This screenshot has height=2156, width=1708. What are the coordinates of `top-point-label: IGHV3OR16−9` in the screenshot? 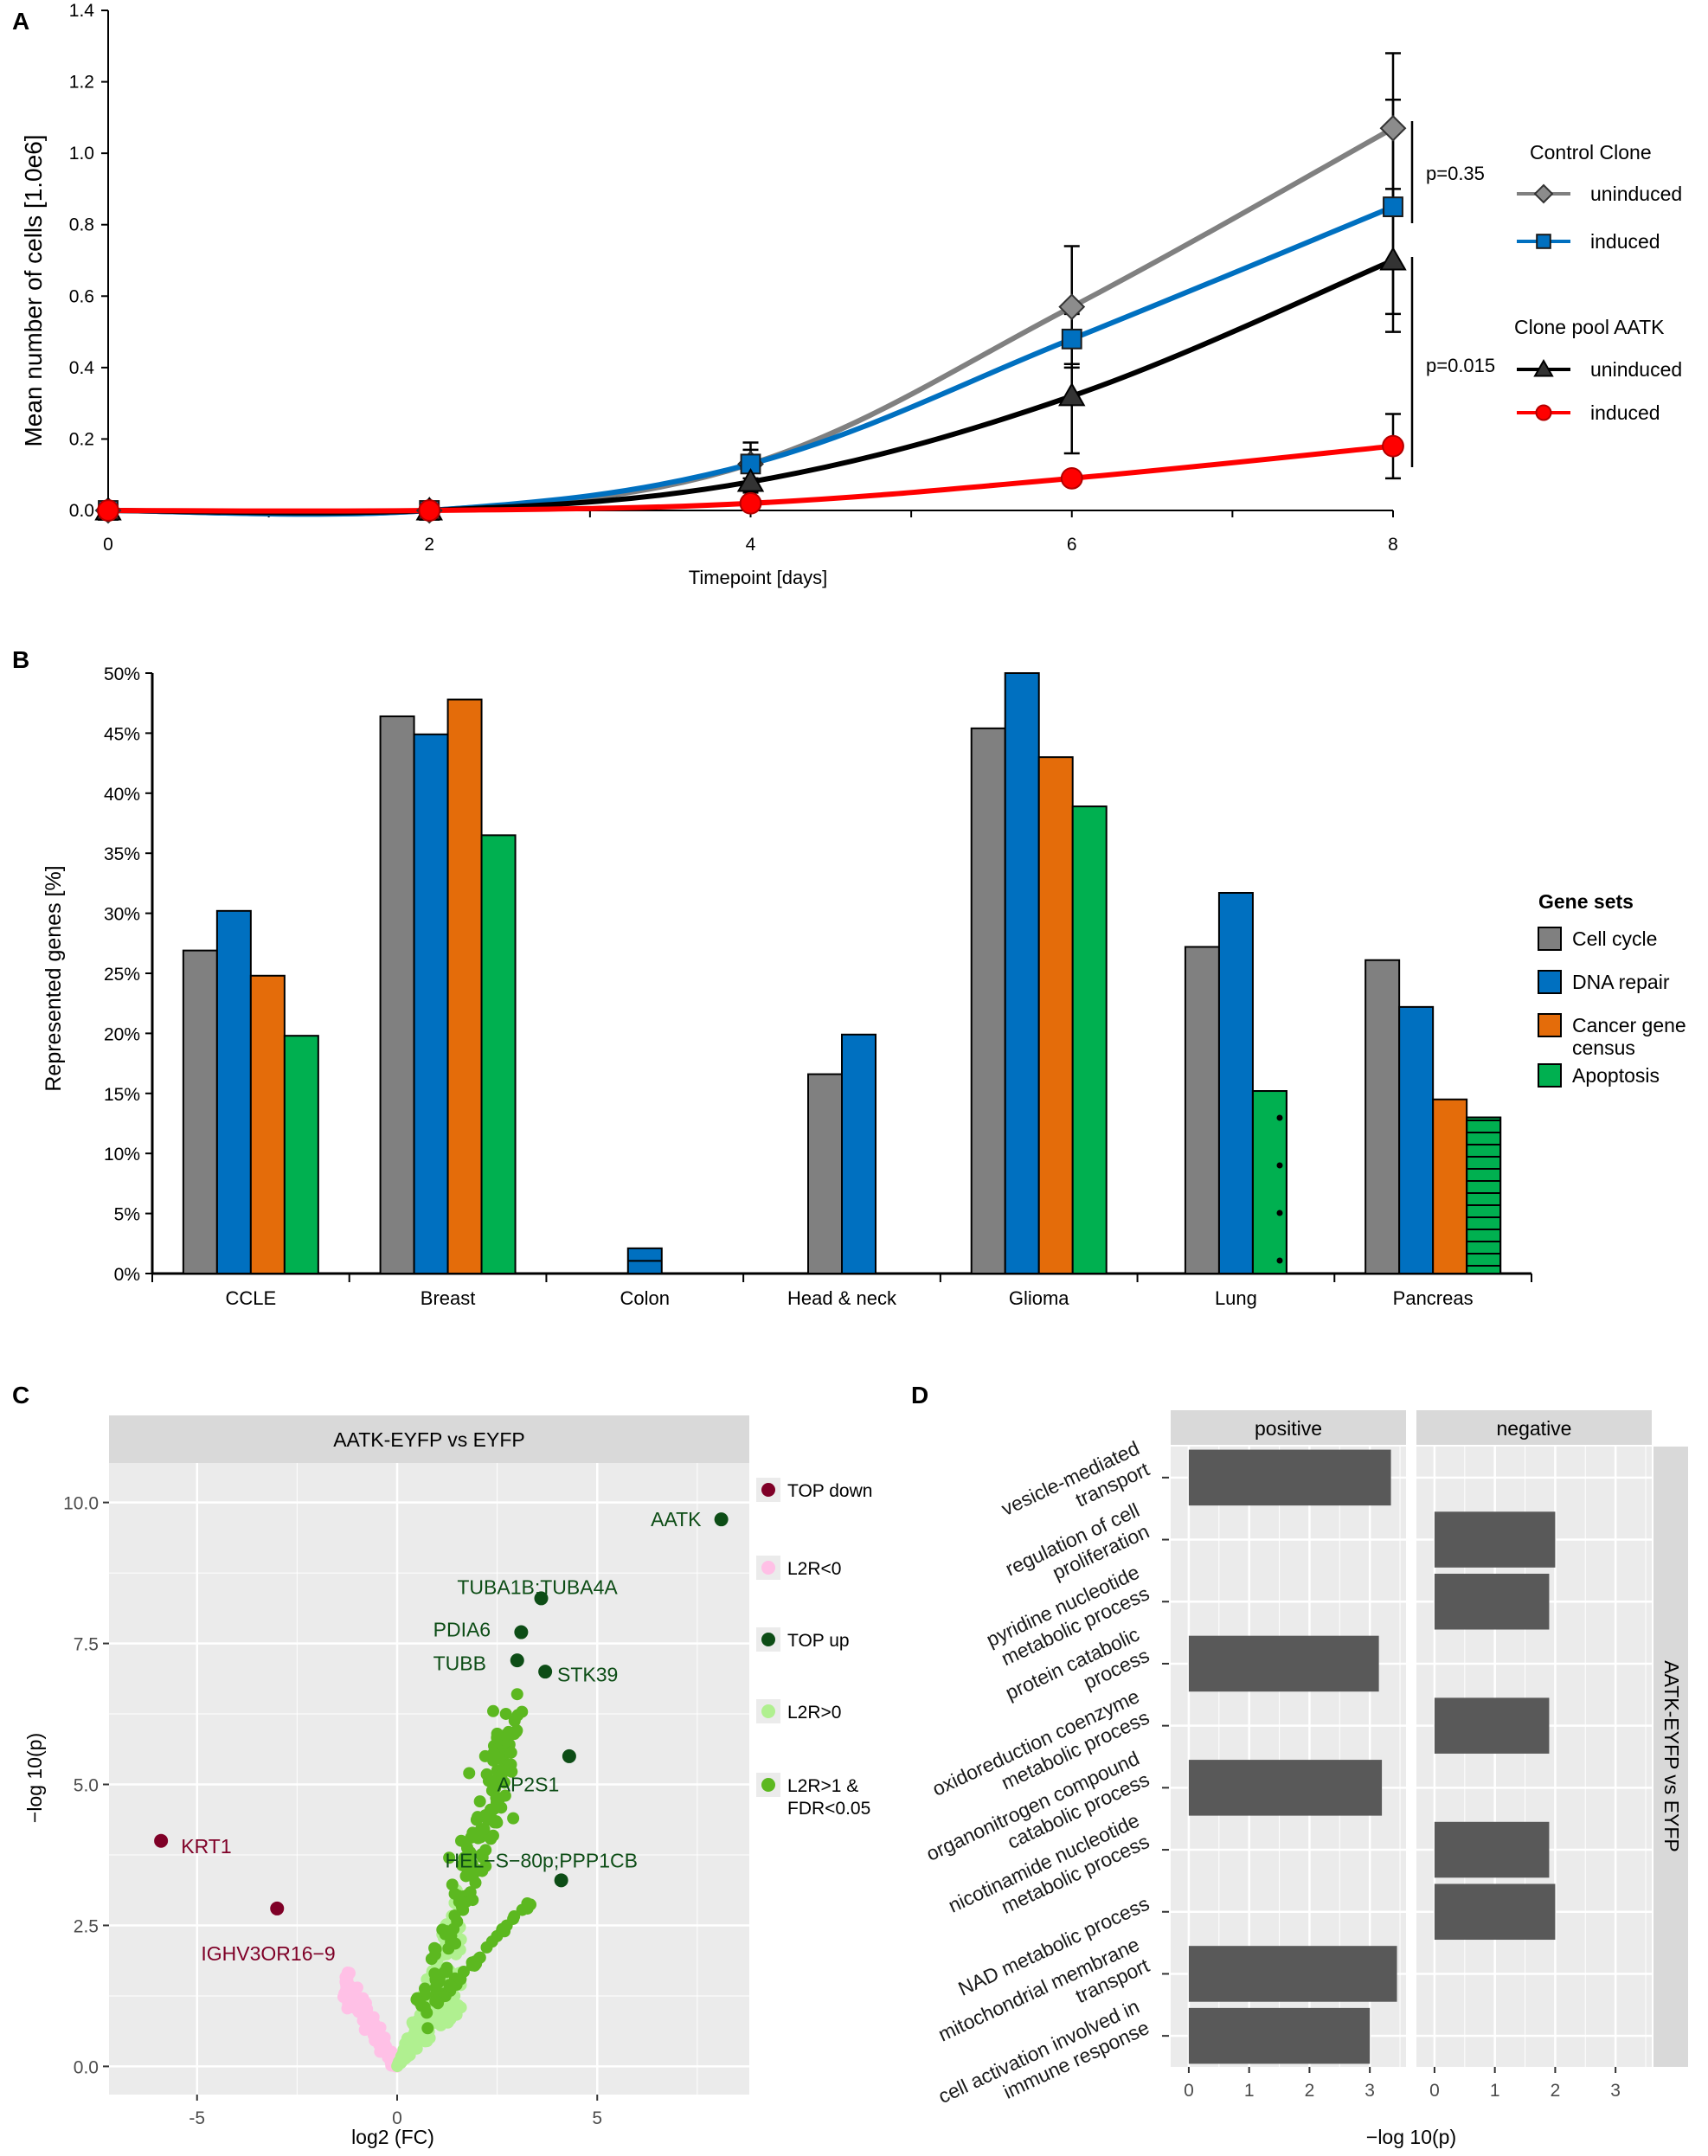 It's located at (268, 1954).